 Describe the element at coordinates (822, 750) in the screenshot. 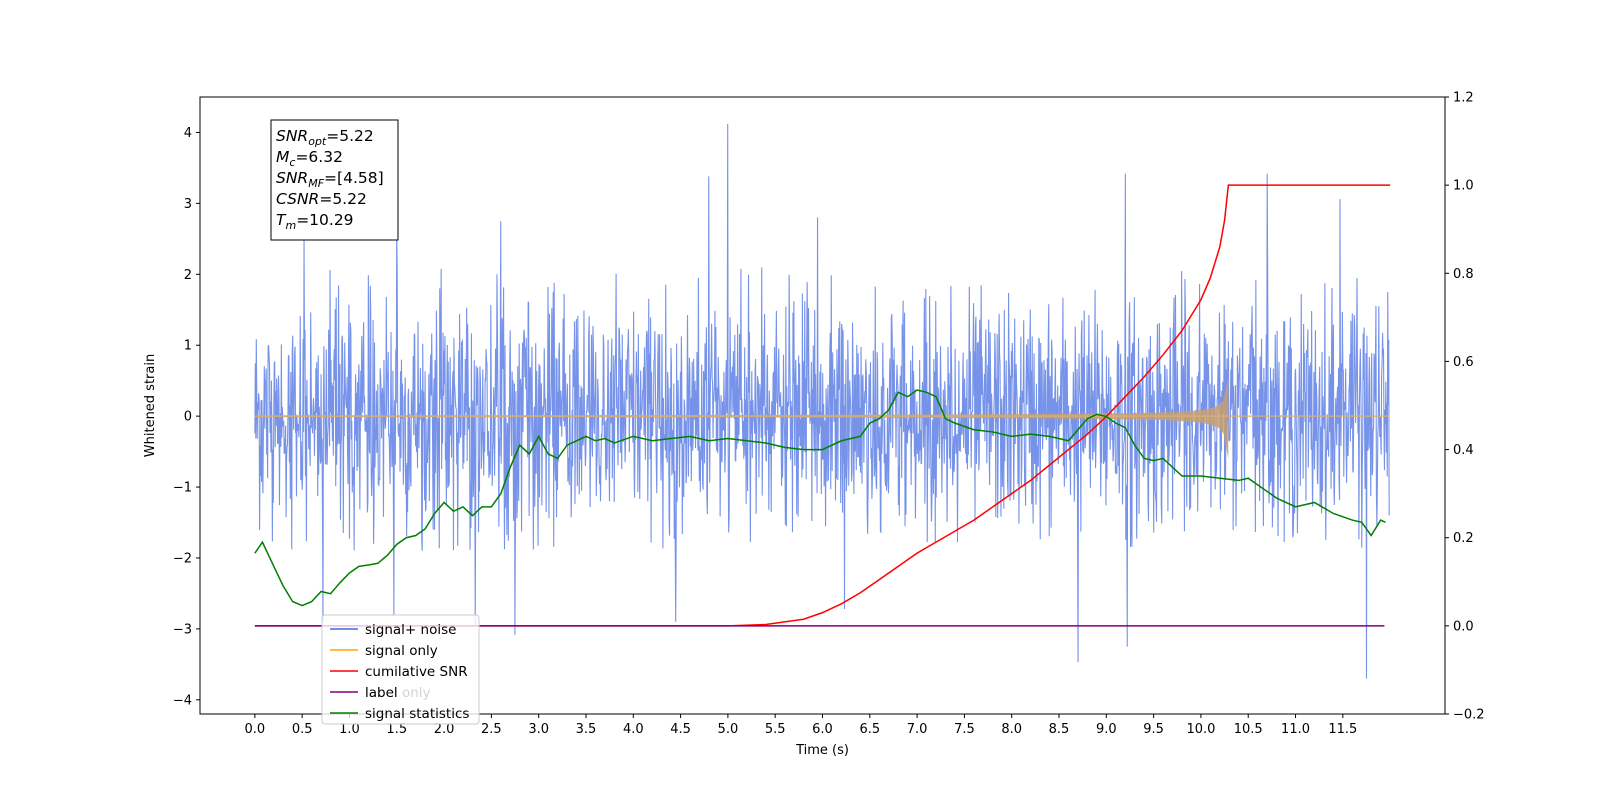

I see `x-axis-label: Time (s)` at that location.